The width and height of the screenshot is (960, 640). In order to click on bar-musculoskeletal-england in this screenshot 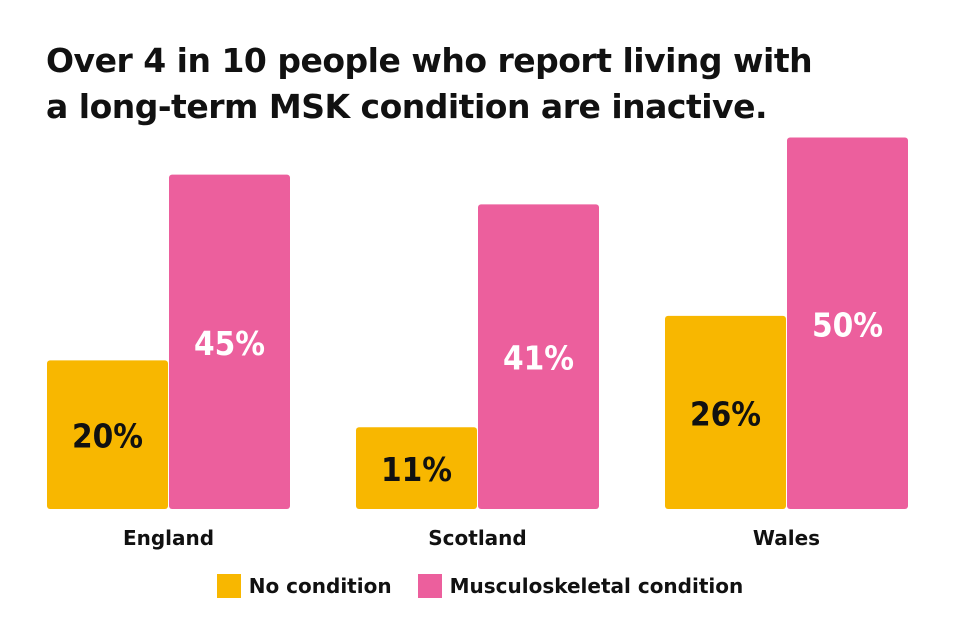, I will do `click(229, 341)`.